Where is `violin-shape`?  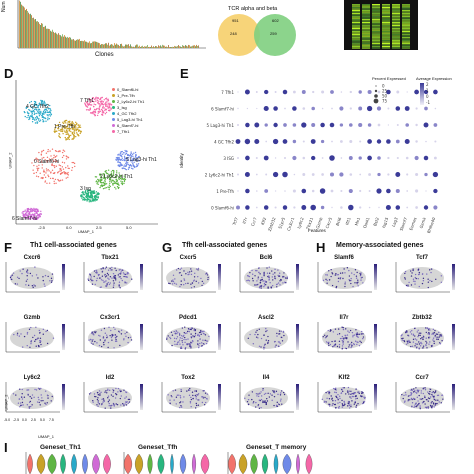
violin-shape is located at coordinates (265, 463).